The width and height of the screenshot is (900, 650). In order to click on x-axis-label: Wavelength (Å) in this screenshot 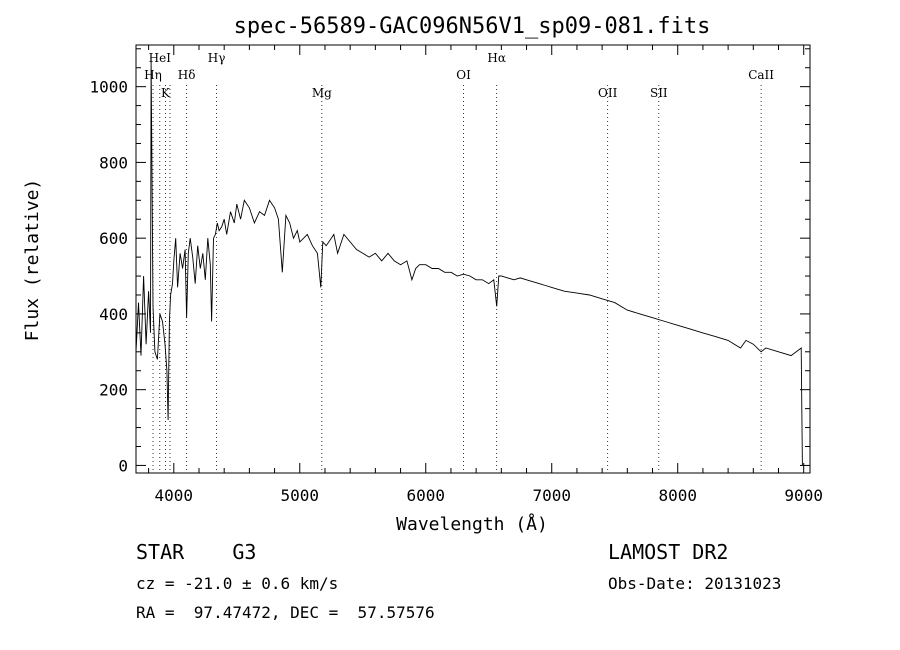, I will do `click(472, 524)`.